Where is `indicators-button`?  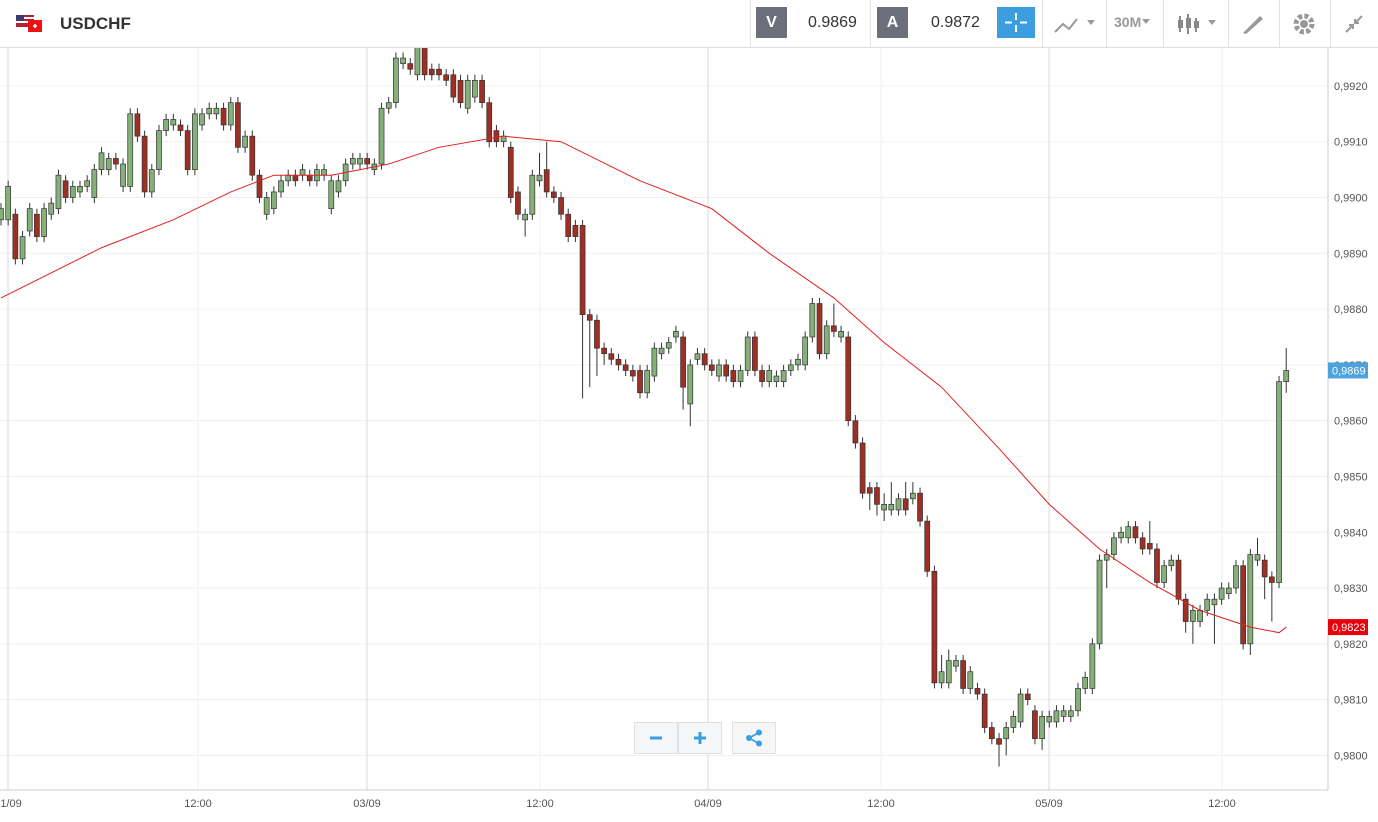
indicators-button is located at coordinates (1199, 24).